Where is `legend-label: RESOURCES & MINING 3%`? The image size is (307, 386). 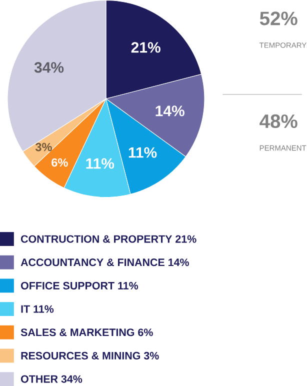 legend-label: RESOURCES & MINING 3% is located at coordinates (90, 356).